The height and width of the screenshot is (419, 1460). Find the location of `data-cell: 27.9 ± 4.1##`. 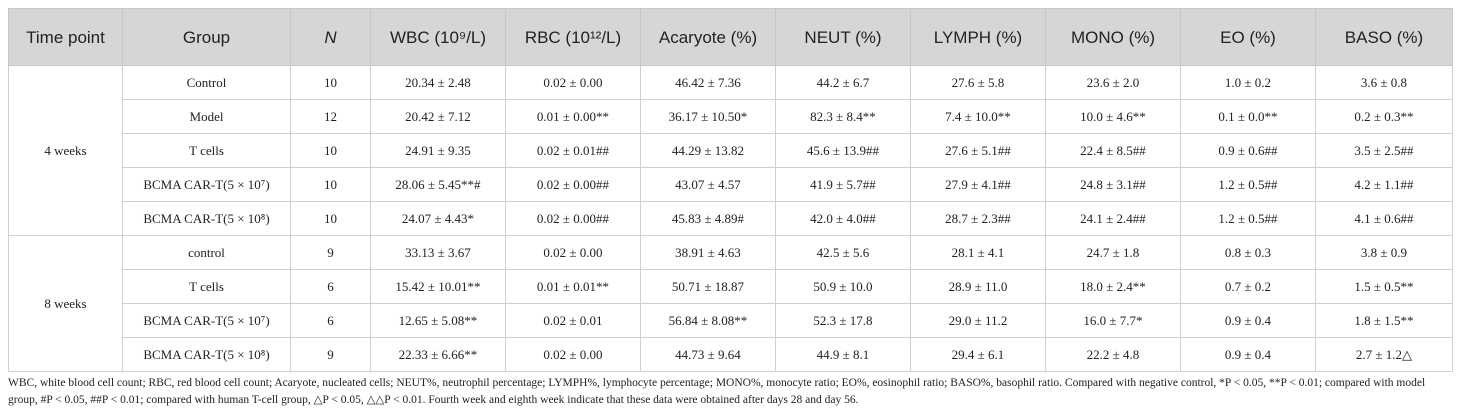

data-cell: 27.9 ± 4.1## is located at coordinates (978, 184).